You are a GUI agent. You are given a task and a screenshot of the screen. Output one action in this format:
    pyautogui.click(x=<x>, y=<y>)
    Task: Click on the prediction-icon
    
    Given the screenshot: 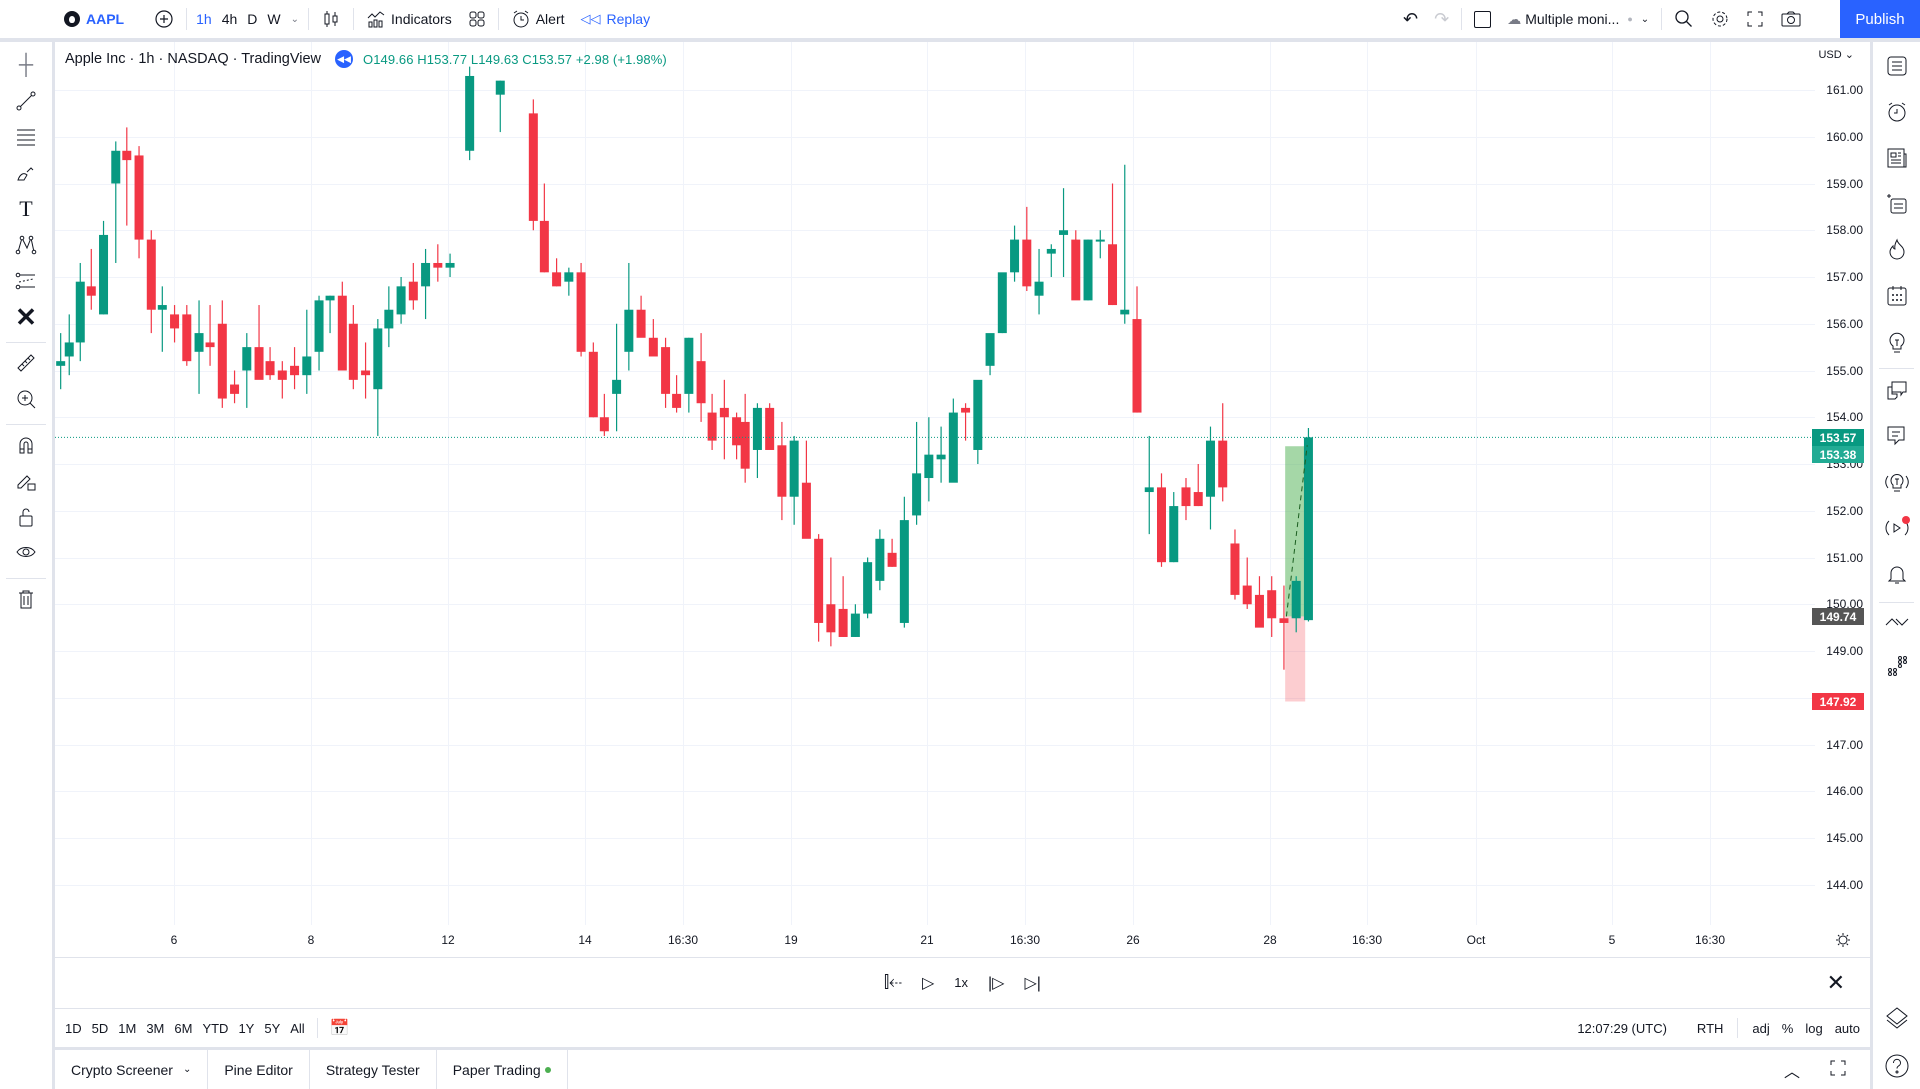 What is the action you would take?
    pyautogui.click(x=26, y=281)
    